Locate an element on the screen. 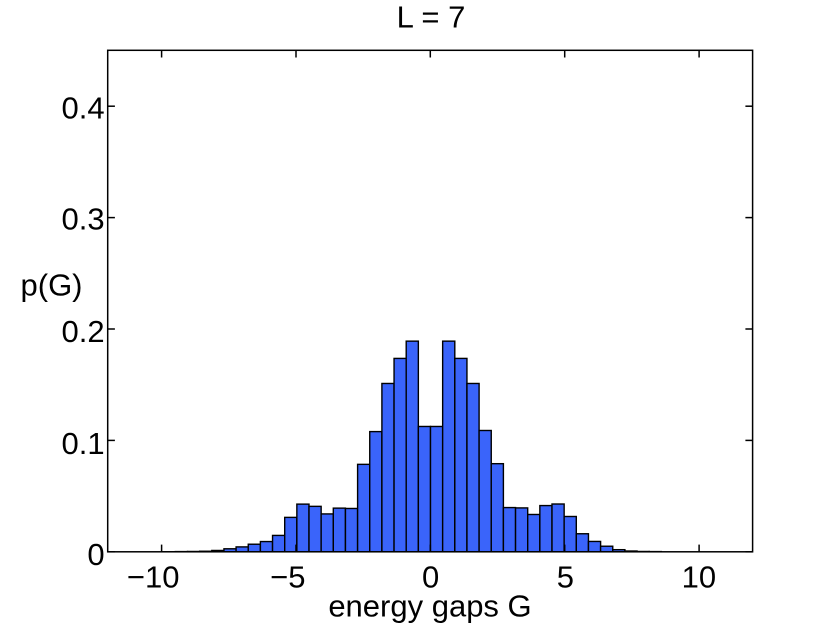  svg-text: L = 7 is located at coordinates (431, 17).